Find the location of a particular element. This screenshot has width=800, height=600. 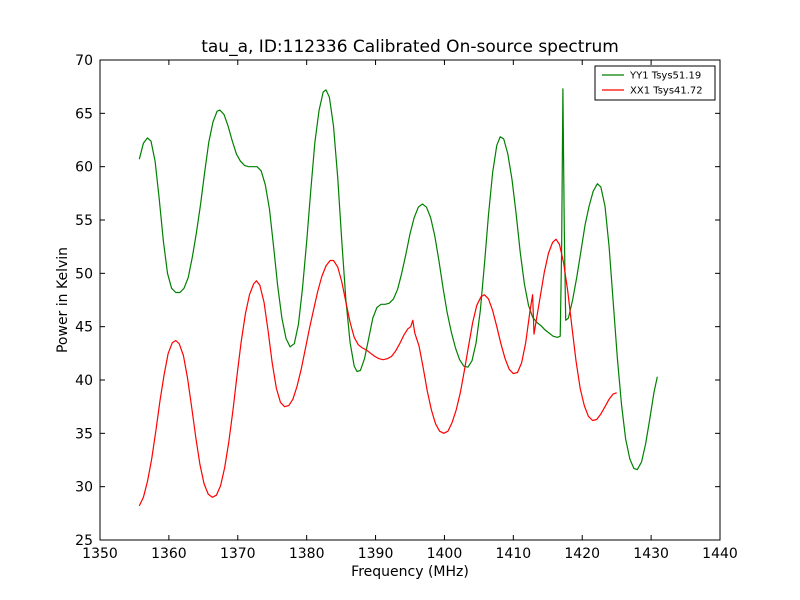

x-tick-label: 1360 is located at coordinates (169, 554).